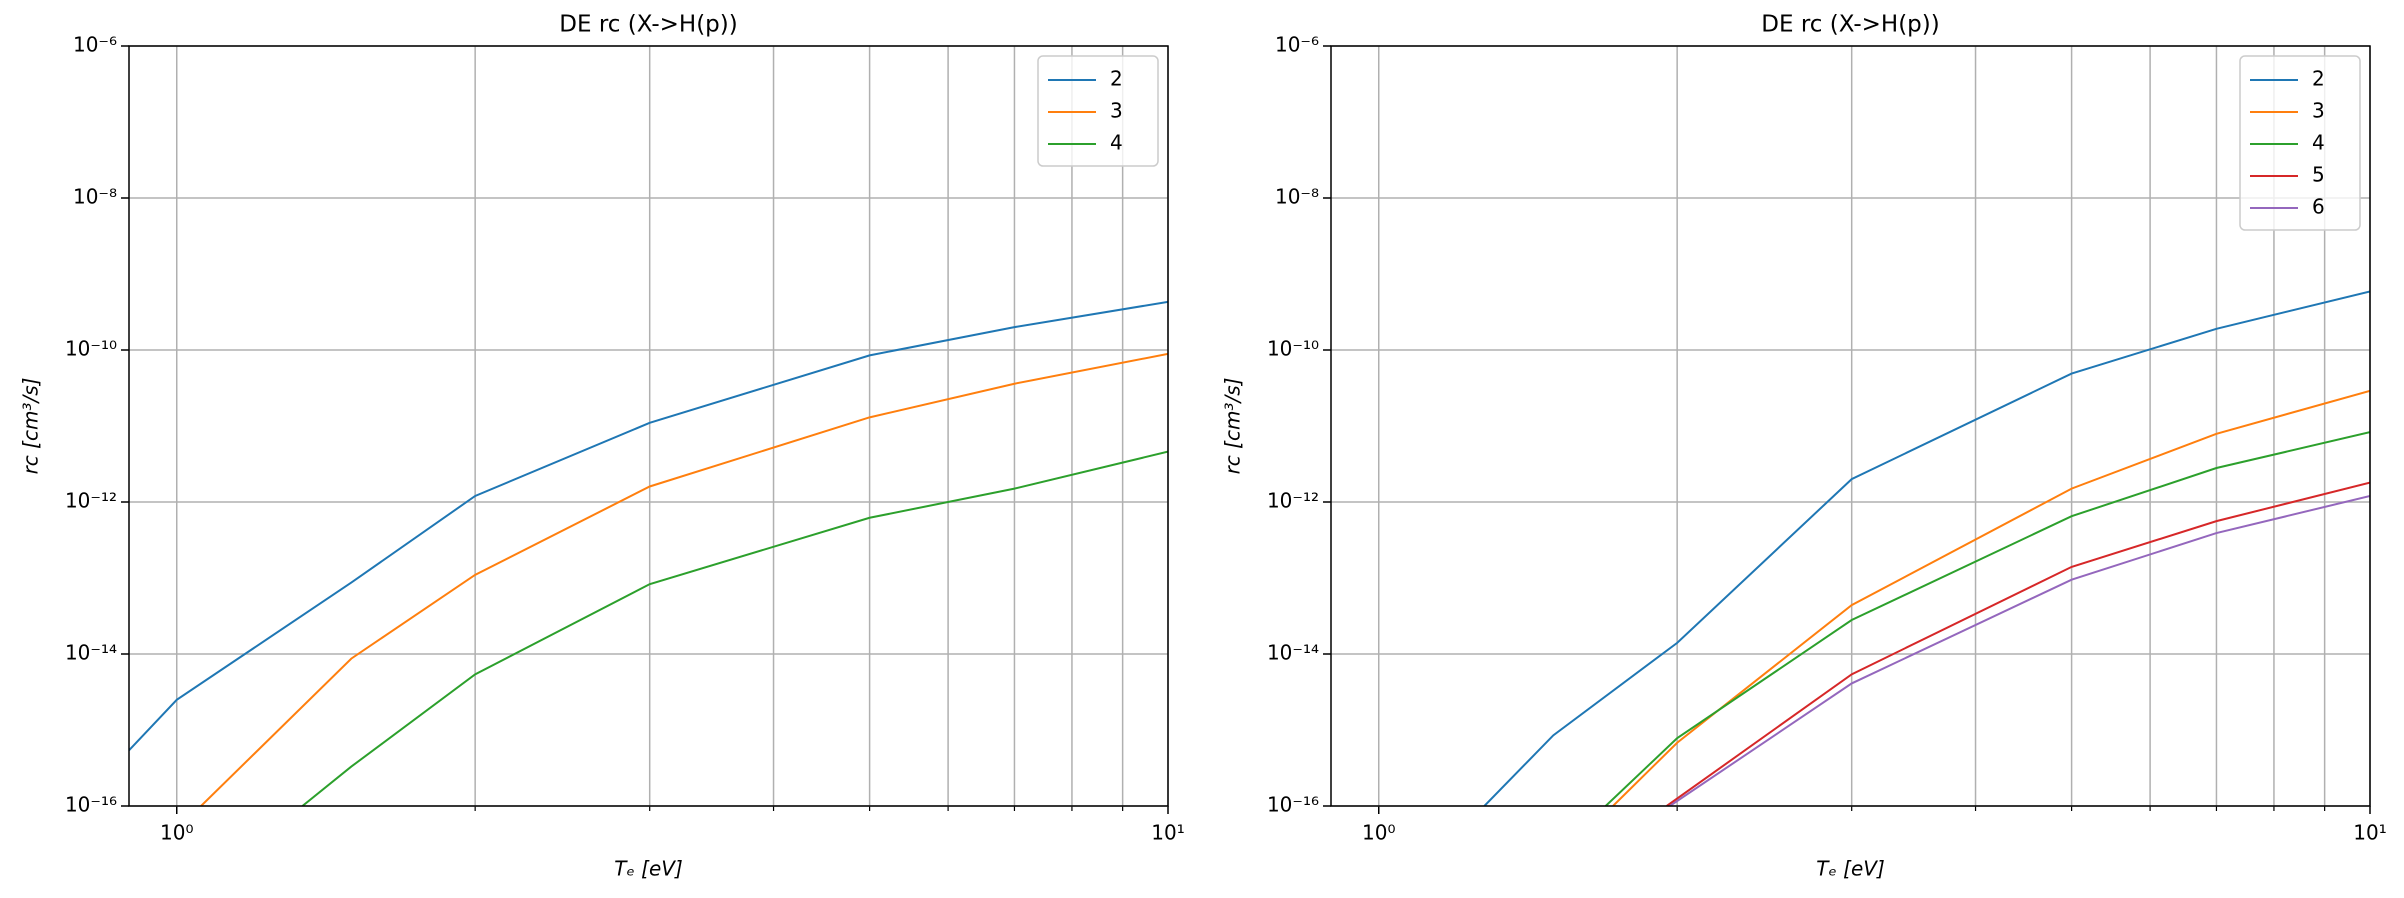 The height and width of the screenshot is (898, 2404). I want to click on legend: 2 3 4 5 6, so click(2300, 143).